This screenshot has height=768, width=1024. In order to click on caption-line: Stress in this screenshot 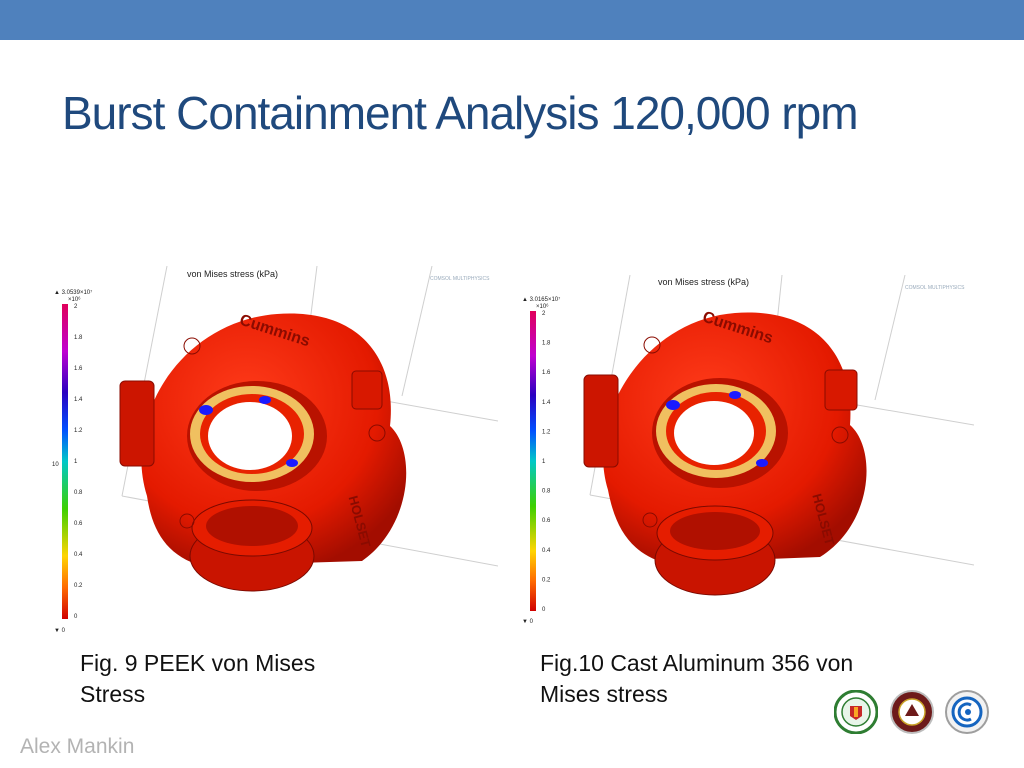, I will do `click(113, 694)`.